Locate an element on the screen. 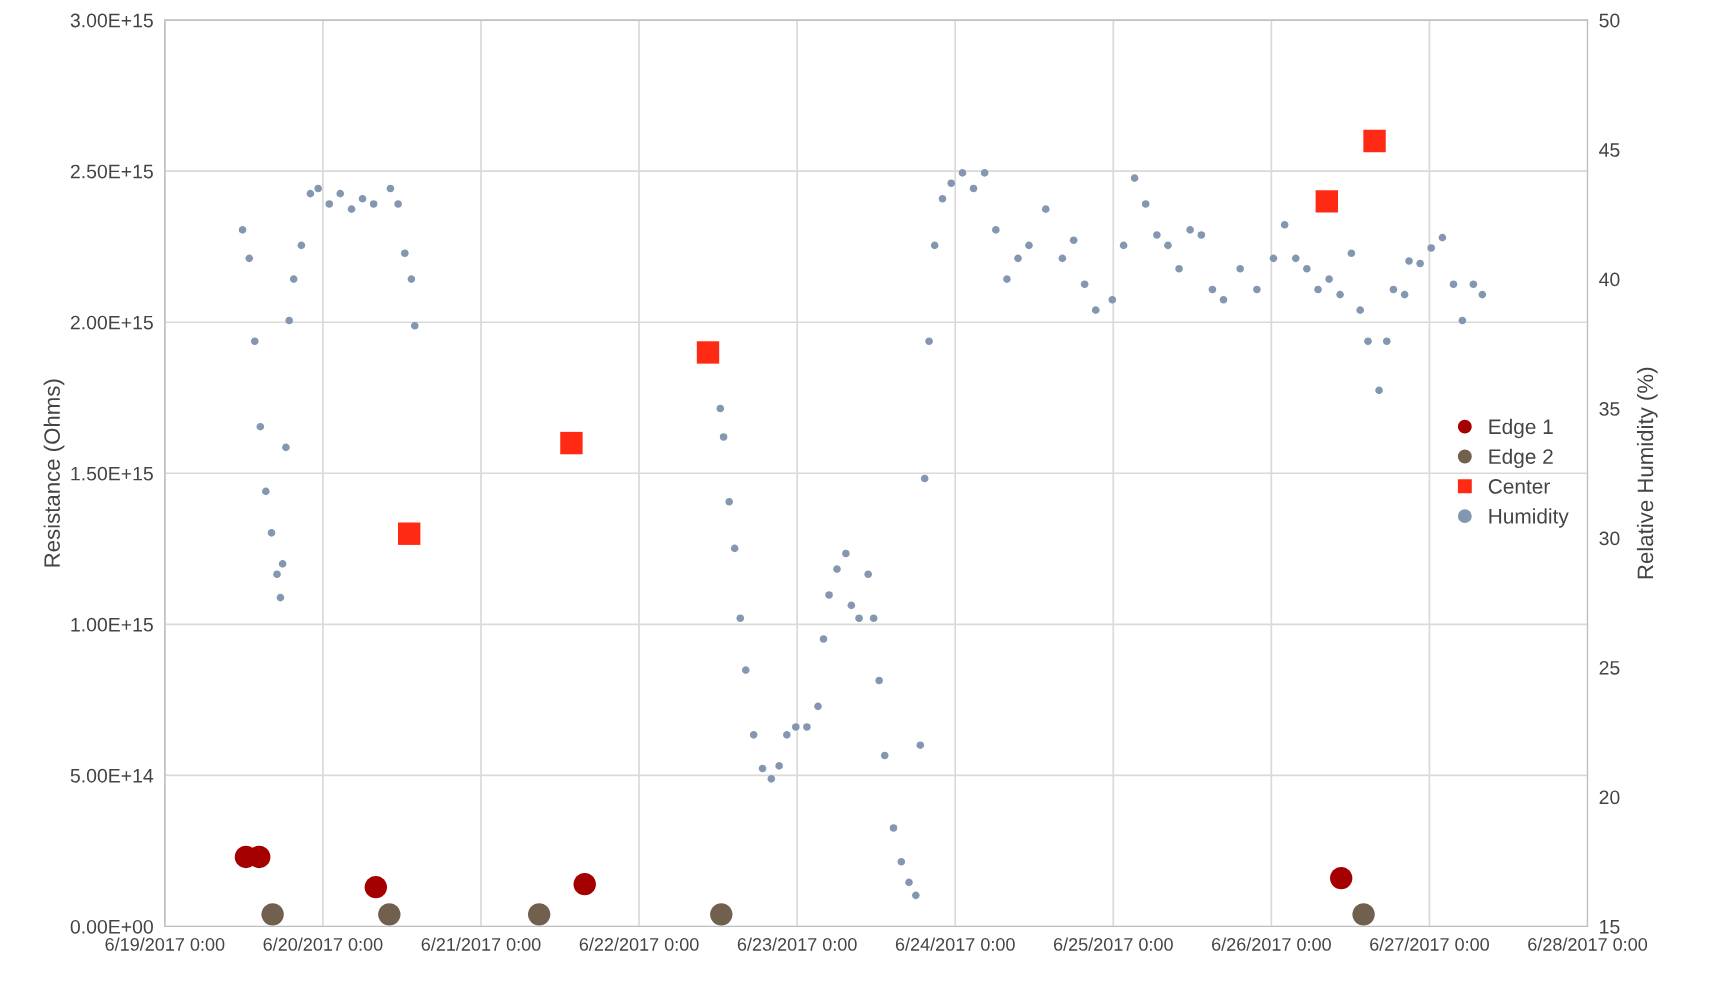 The width and height of the screenshot is (1735, 1007). y-tick-label: 1.00E+15 is located at coordinates (112, 624).